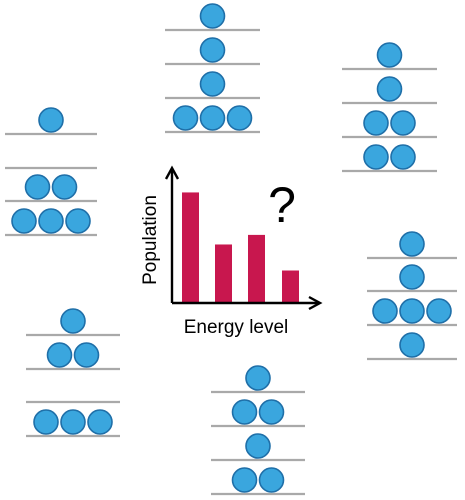  Describe the element at coordinates (240, 247) in the screenshot. I see `bars-group` at that location.